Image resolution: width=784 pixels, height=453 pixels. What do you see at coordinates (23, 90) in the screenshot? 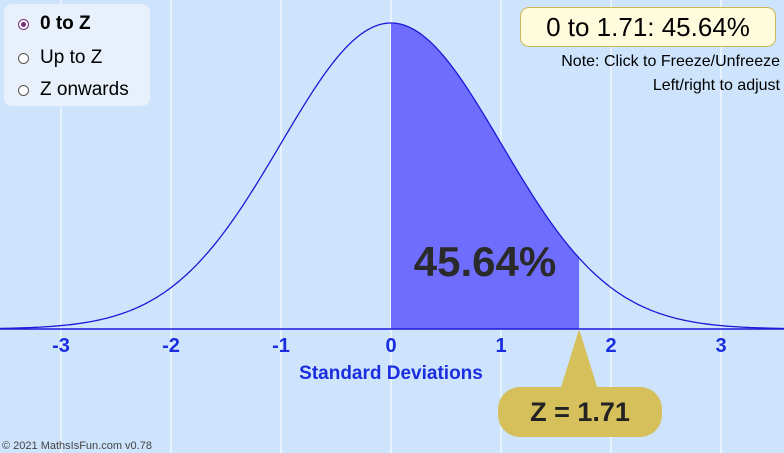
I see `radio-z-onwards` at bounding box center [23, 90].